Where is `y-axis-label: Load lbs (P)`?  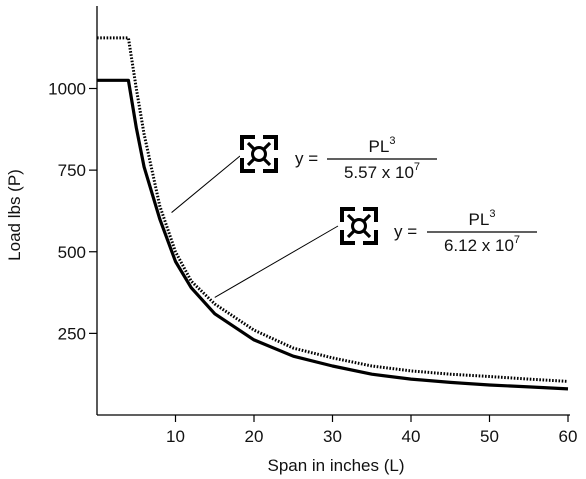
y-axis-label: Load lbs (P) is located at coordinates (14, 215).